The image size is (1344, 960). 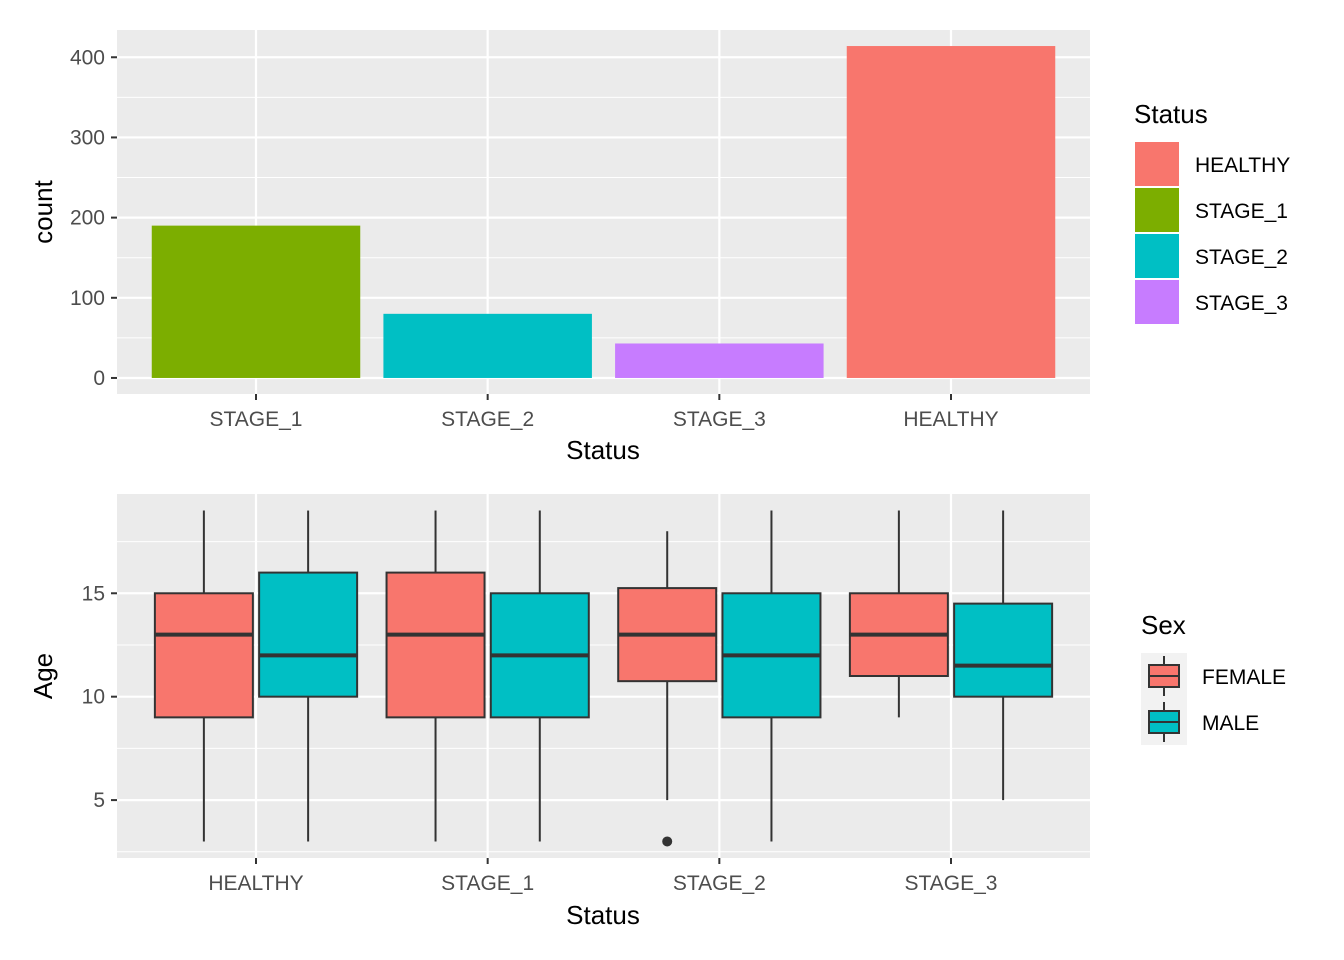 I want to click on status-legend-title: Status, so click(x=1171, y=114).